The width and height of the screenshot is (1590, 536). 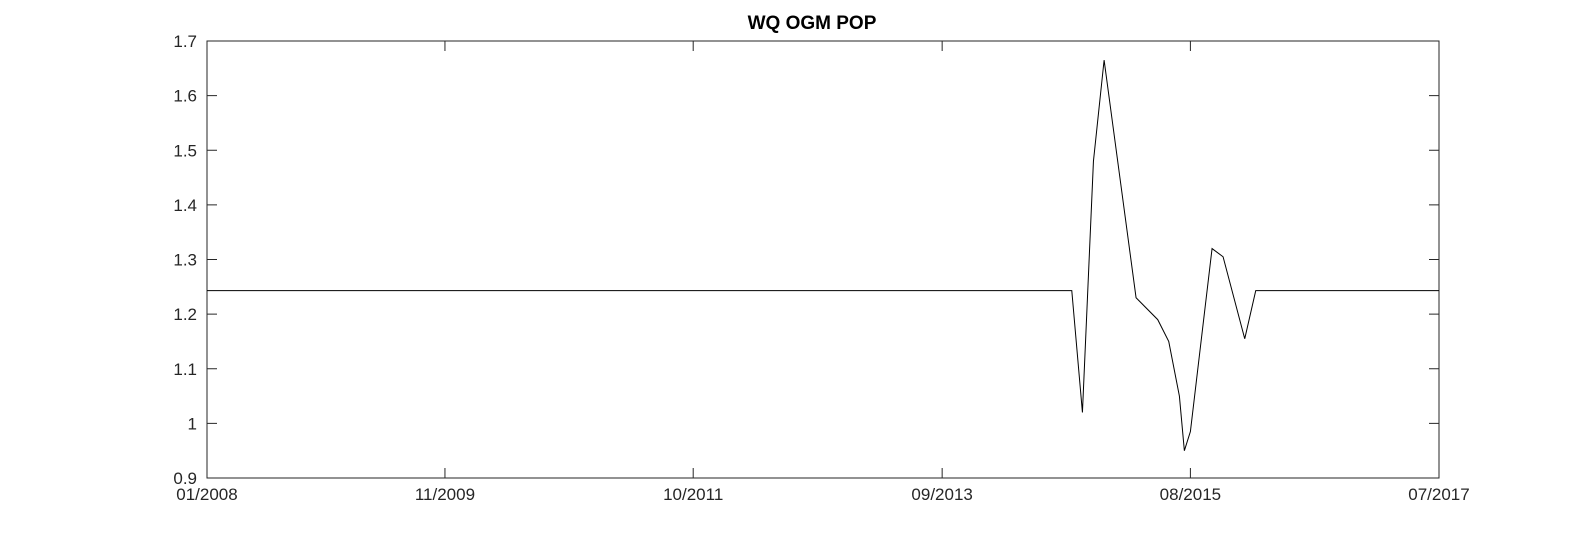 What do you see at coordinates (185, 150) in the screenshot?
I see `y-tick-label: 1.5` at bounding box center [185, 150].